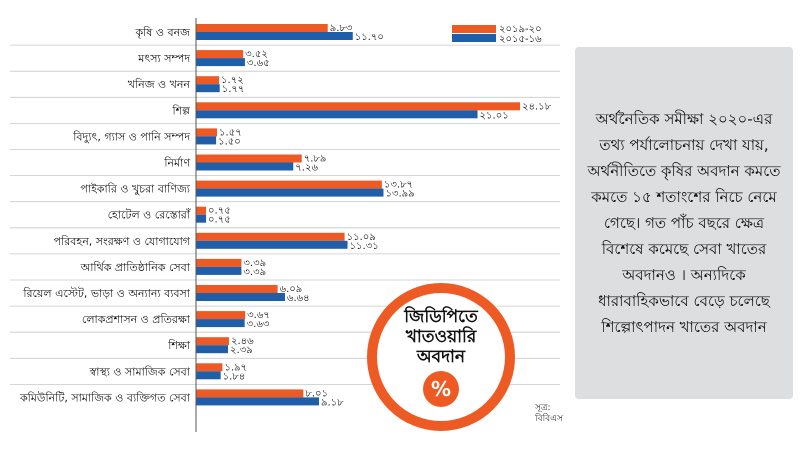 The height and width of the screenshot is (450, 800). Describe the element at coordinates (180, 110) in the screenshot. I see `category-label: শিল্প` at that location.